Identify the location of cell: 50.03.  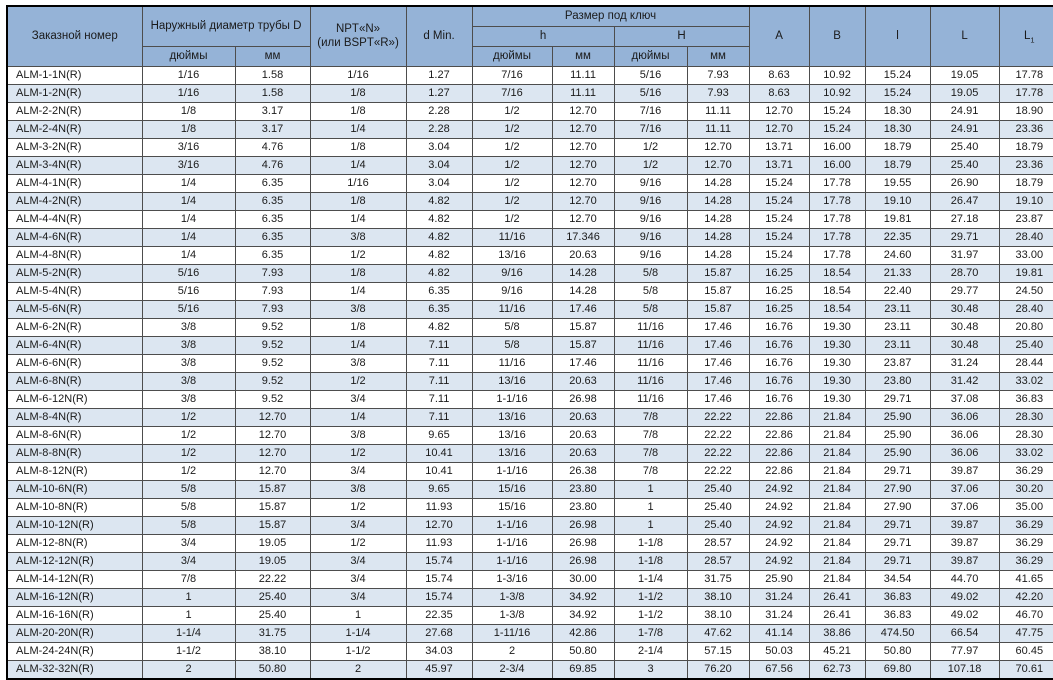
(779, 651).